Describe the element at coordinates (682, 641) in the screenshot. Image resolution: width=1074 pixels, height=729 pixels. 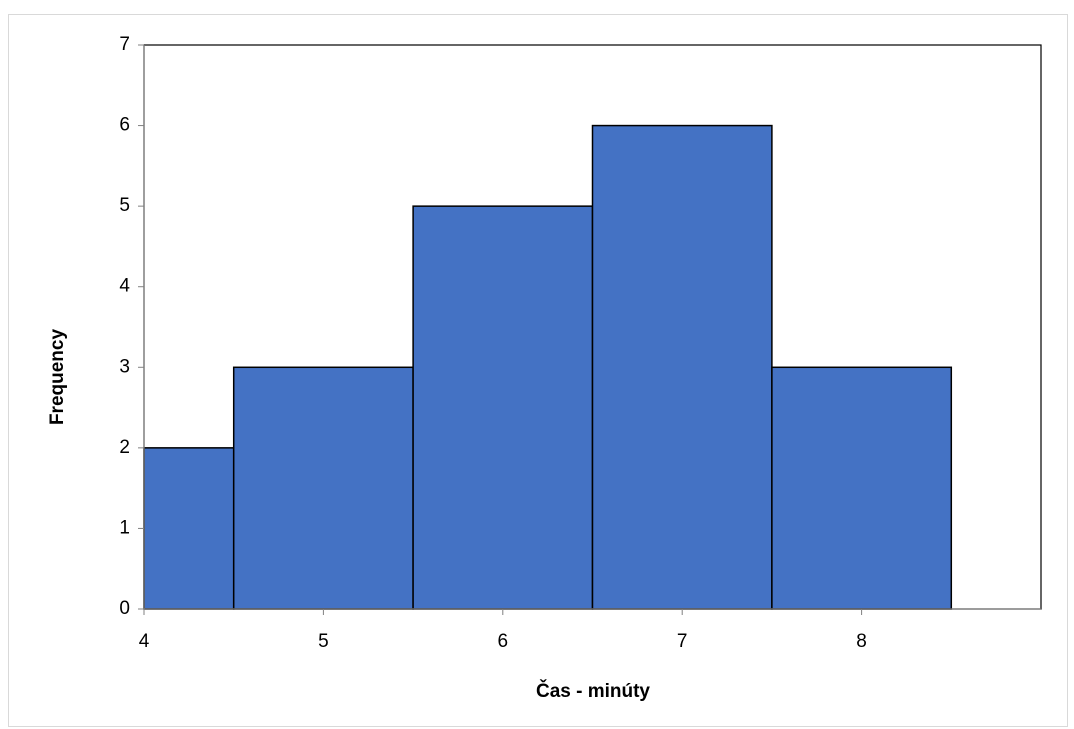
I see `x-tick-label: 7` at that location.